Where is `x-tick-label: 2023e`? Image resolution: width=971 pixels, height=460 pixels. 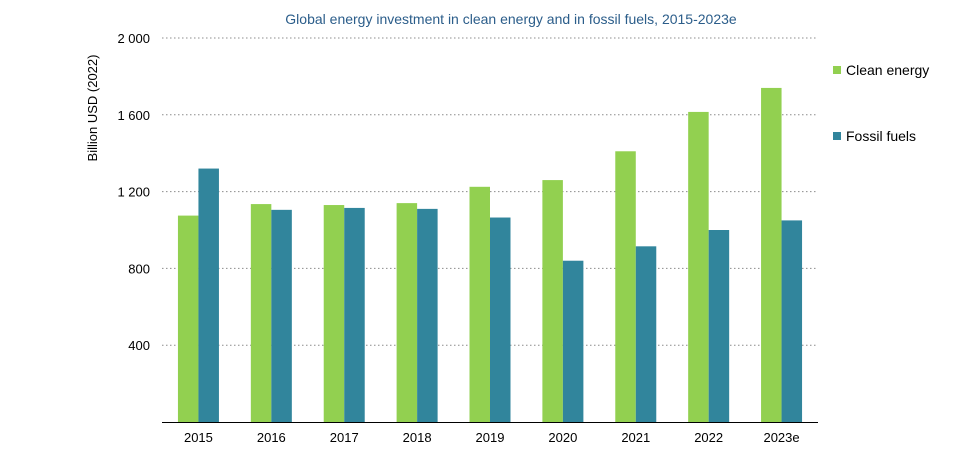
x-tick-label: 2023e is located at coordinates (781, 437).